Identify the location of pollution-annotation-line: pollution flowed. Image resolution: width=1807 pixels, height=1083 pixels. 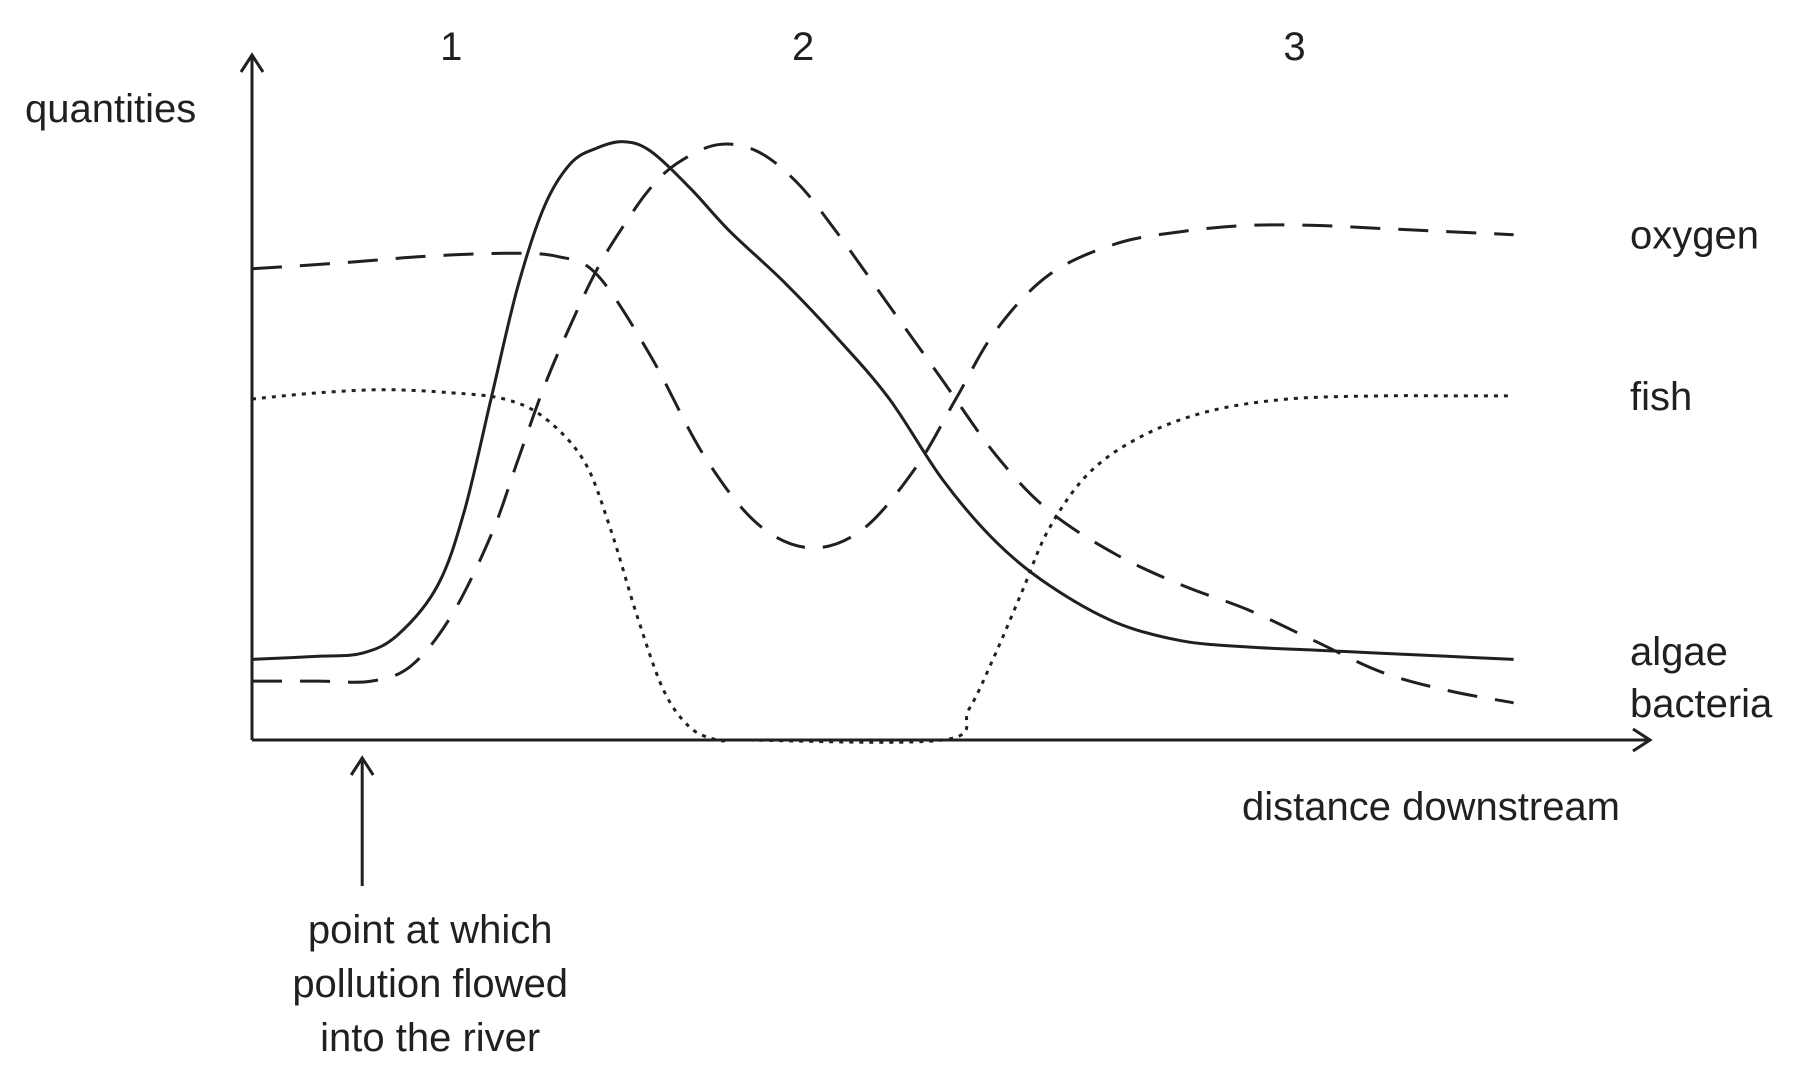
(430, 984).